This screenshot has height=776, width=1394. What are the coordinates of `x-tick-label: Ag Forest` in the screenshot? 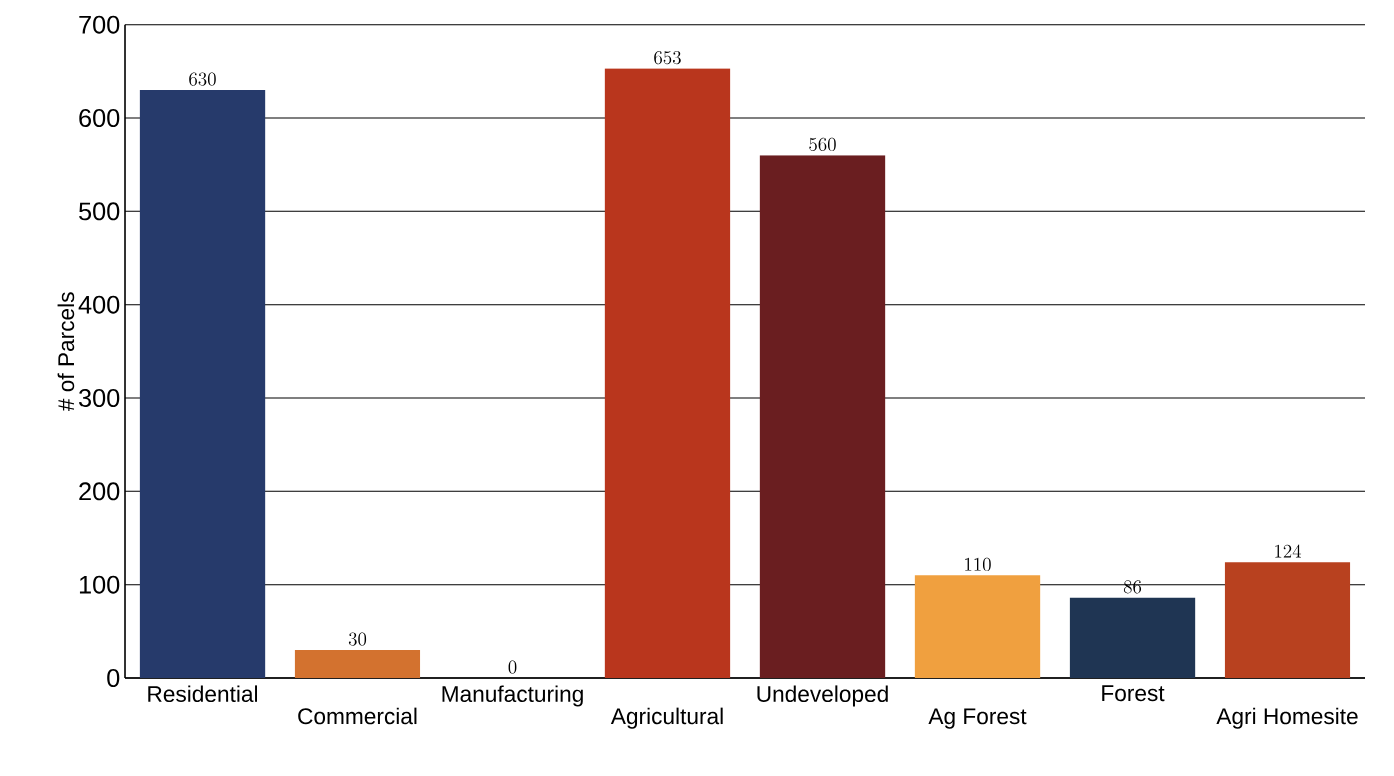 It's located at (977, 718).